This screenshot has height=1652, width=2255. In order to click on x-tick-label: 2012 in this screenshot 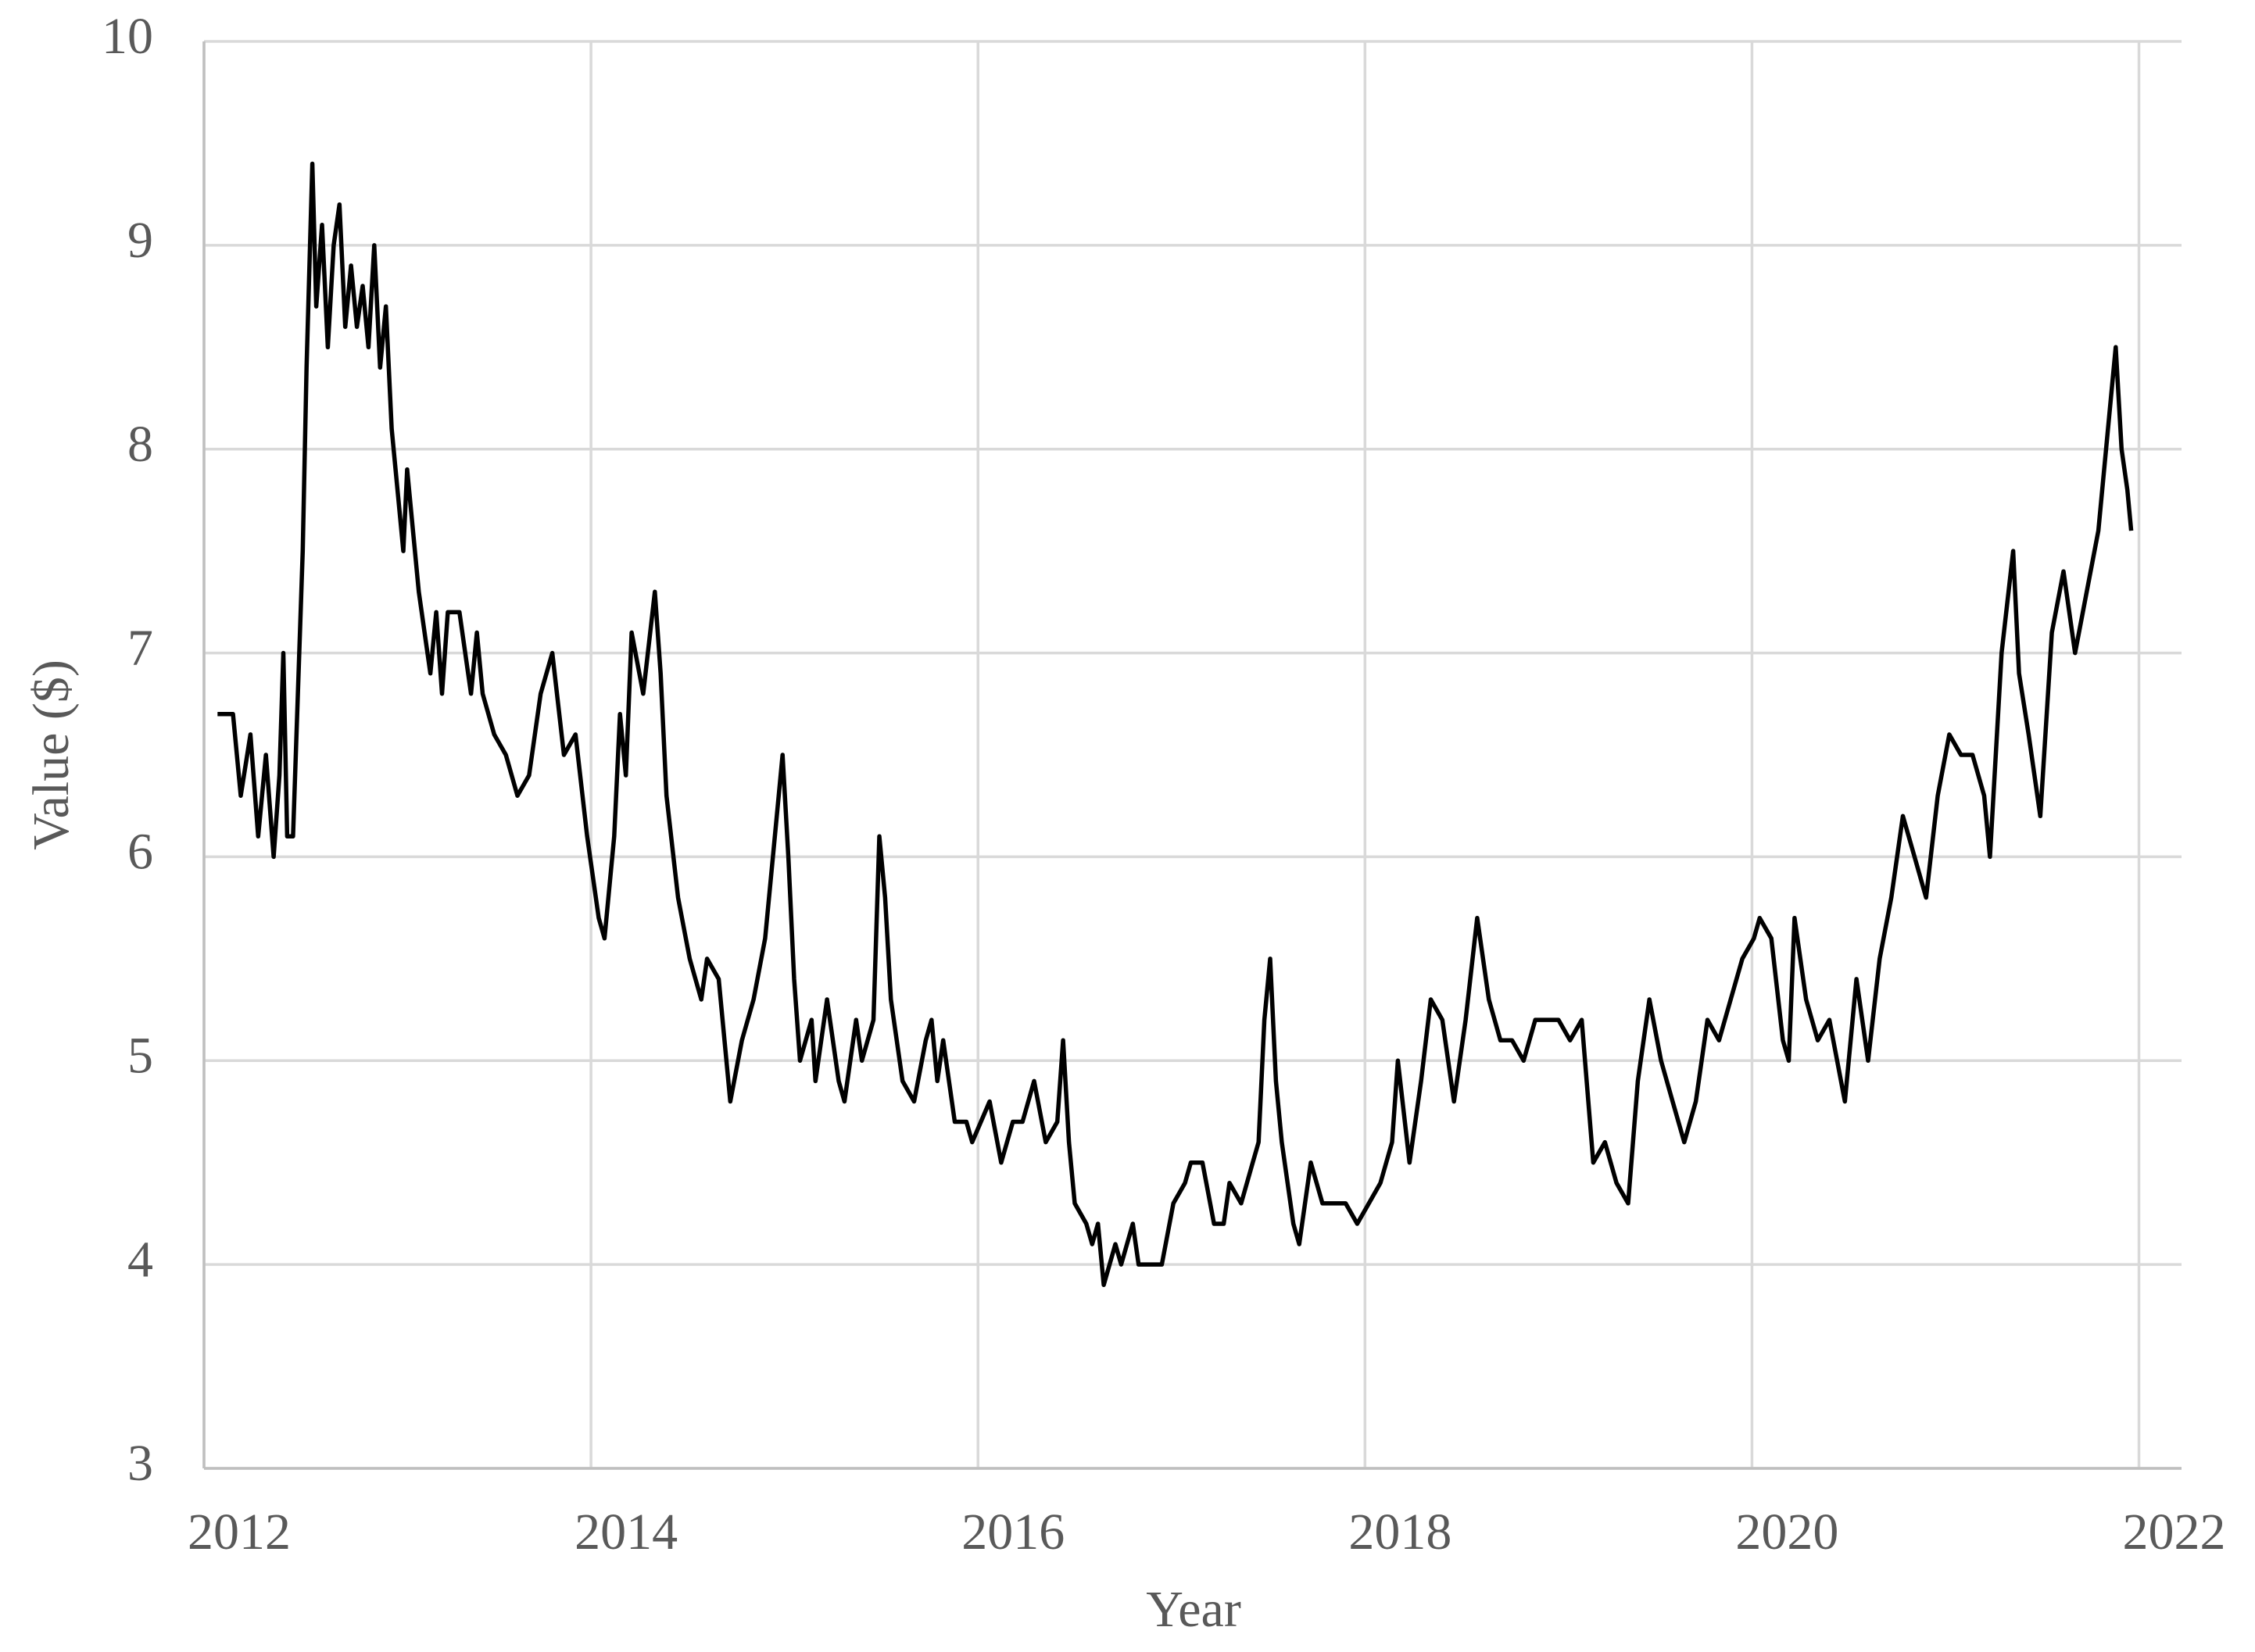, I will do `click(239, 1532)`.